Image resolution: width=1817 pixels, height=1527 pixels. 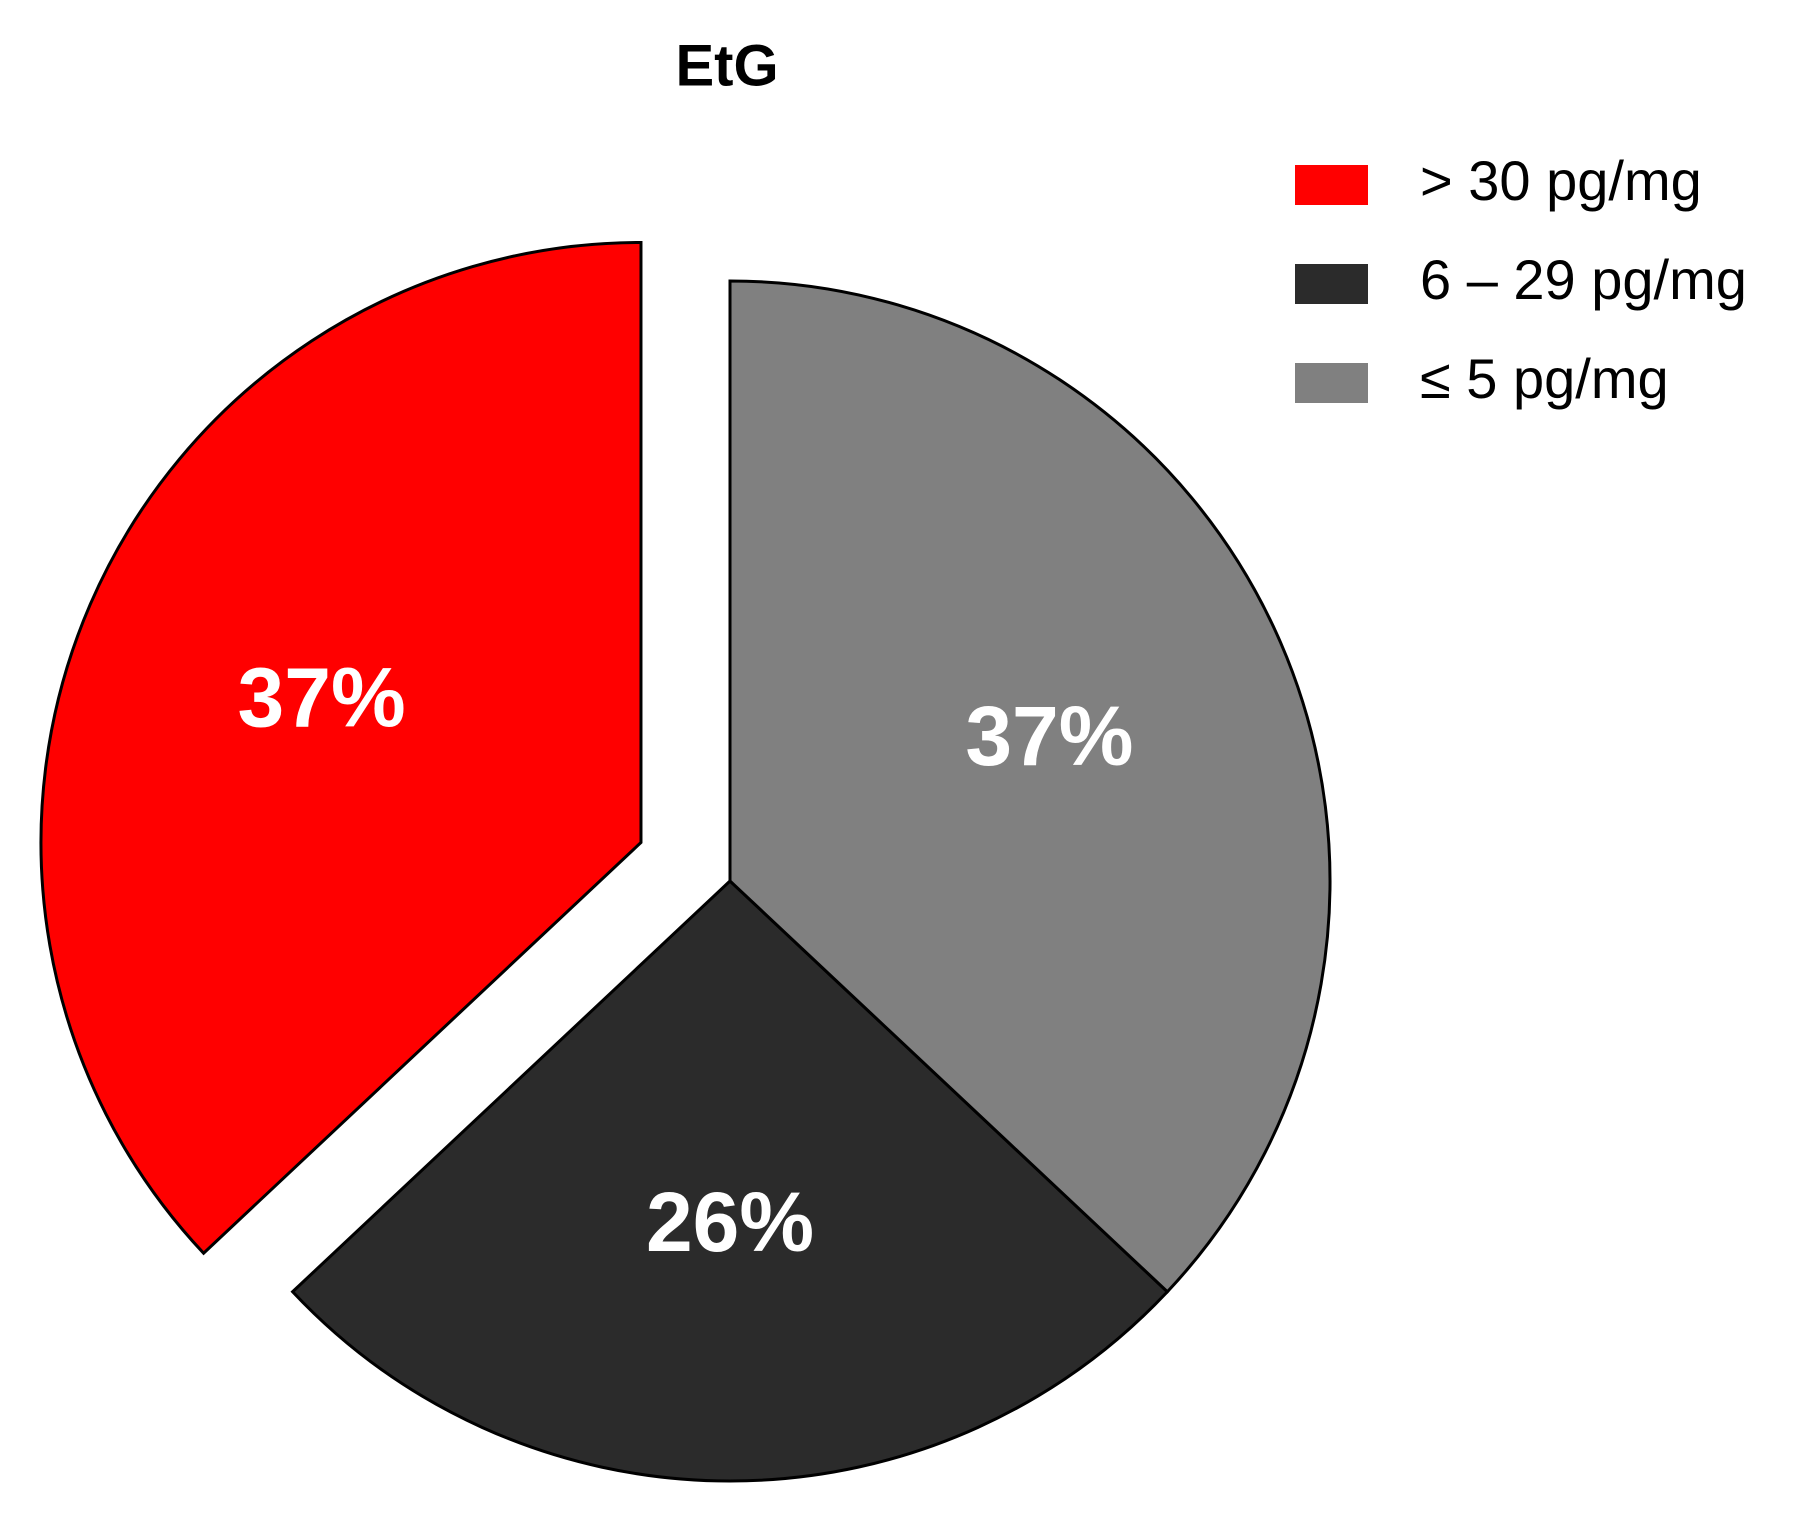 What do you see at coordinates (730, 1222) in the screenshot?
I see `data-label: 26%` at bounding box center [730, 1222].